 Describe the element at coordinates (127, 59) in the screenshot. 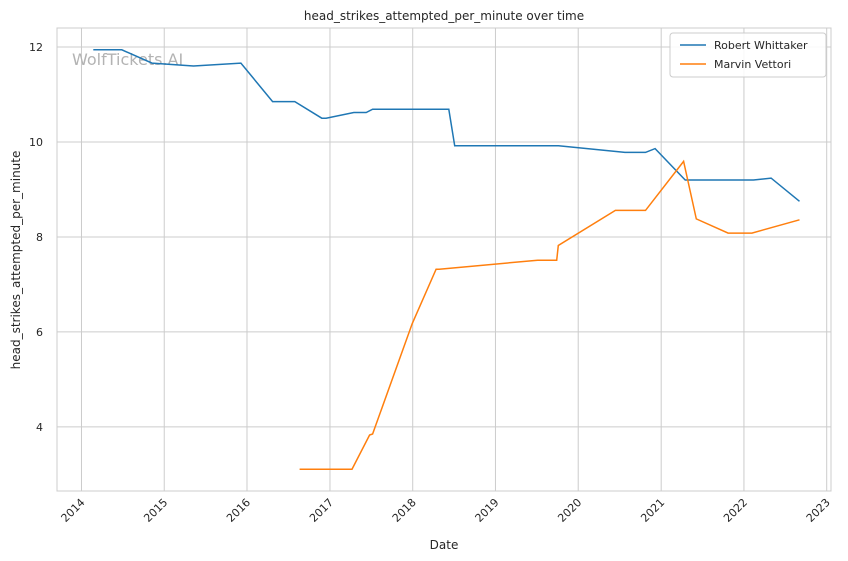

I see `watermark: WolfTickets.AI` at that location.